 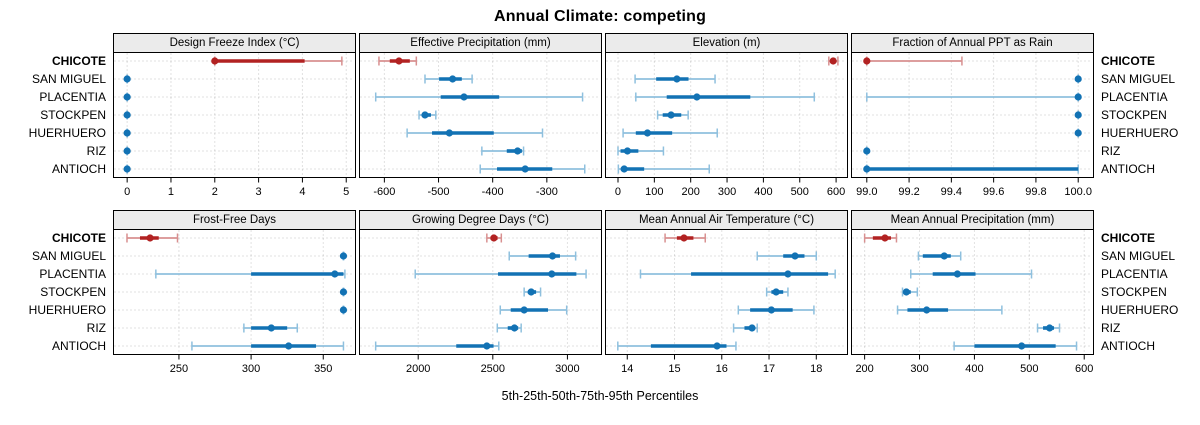 I want to click on panel-frost-free-days: Frost-Free Days 250 300 350, so click(x=234, y=294).